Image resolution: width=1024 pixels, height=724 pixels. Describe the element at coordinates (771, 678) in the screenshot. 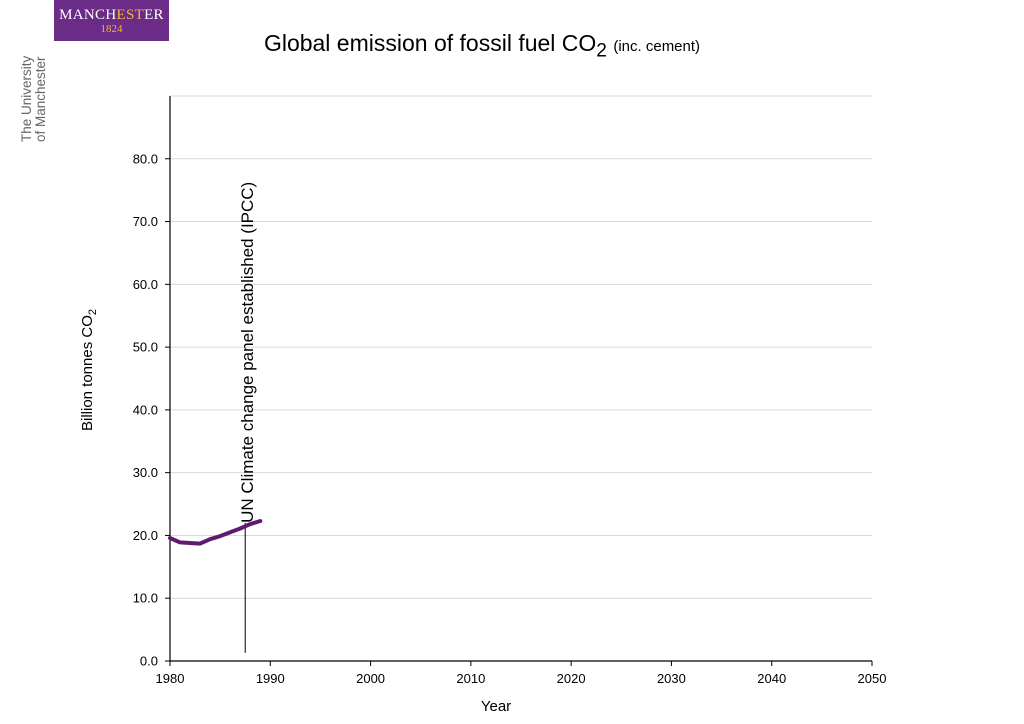

I see `x-tick-label-6: 2040` at that location.